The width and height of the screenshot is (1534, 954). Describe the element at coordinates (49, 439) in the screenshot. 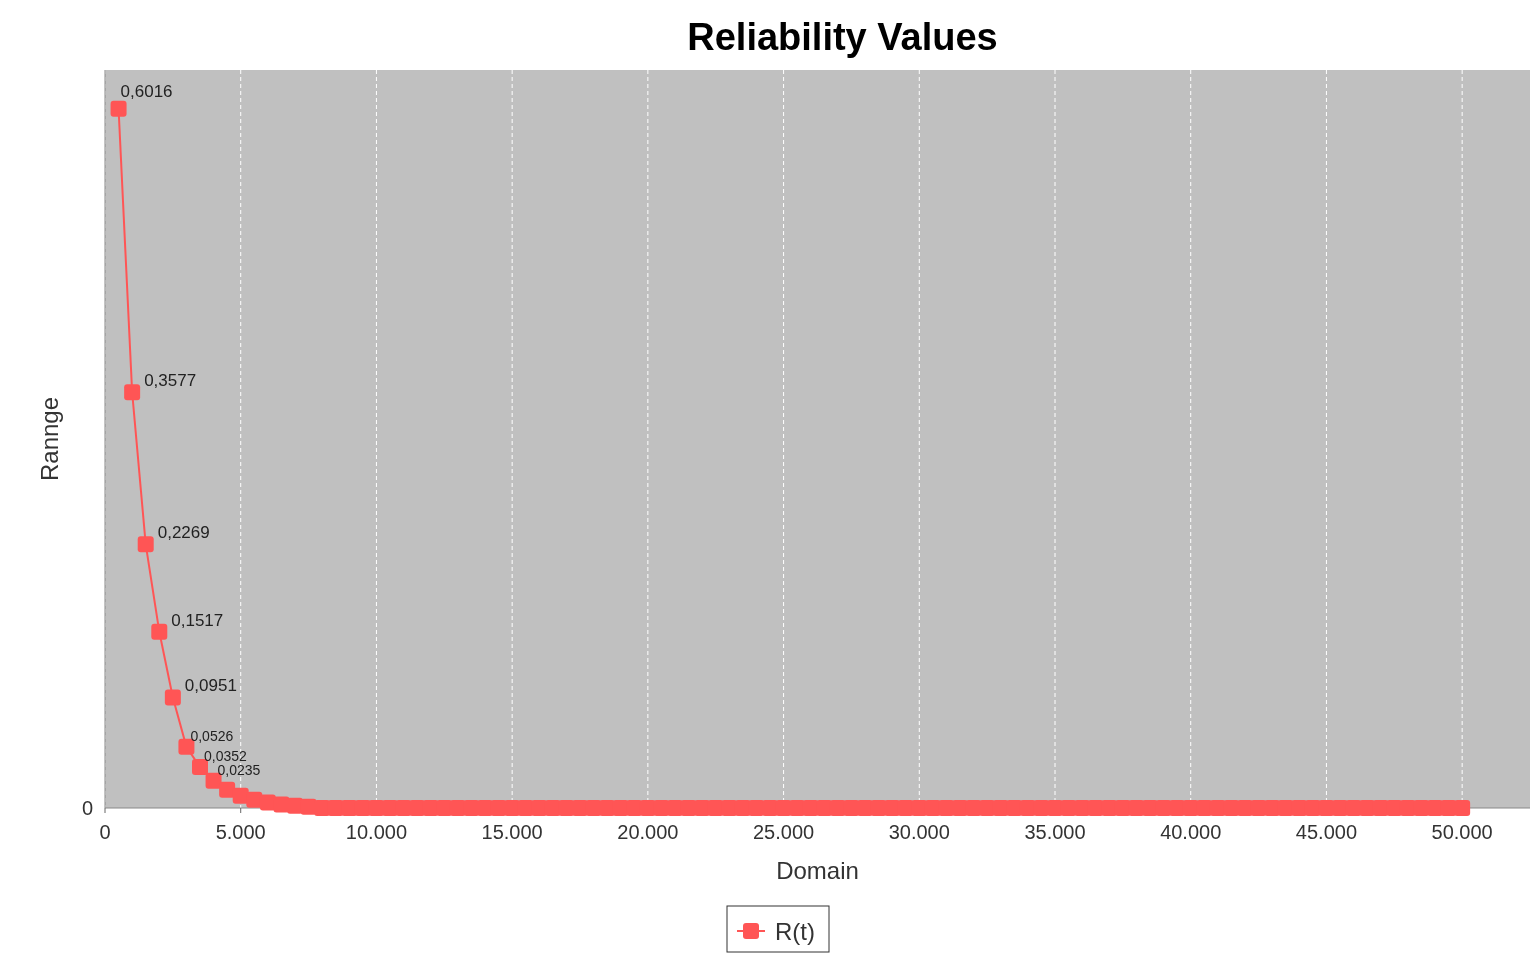

I see `y-axis-title: Rannge` at that location.